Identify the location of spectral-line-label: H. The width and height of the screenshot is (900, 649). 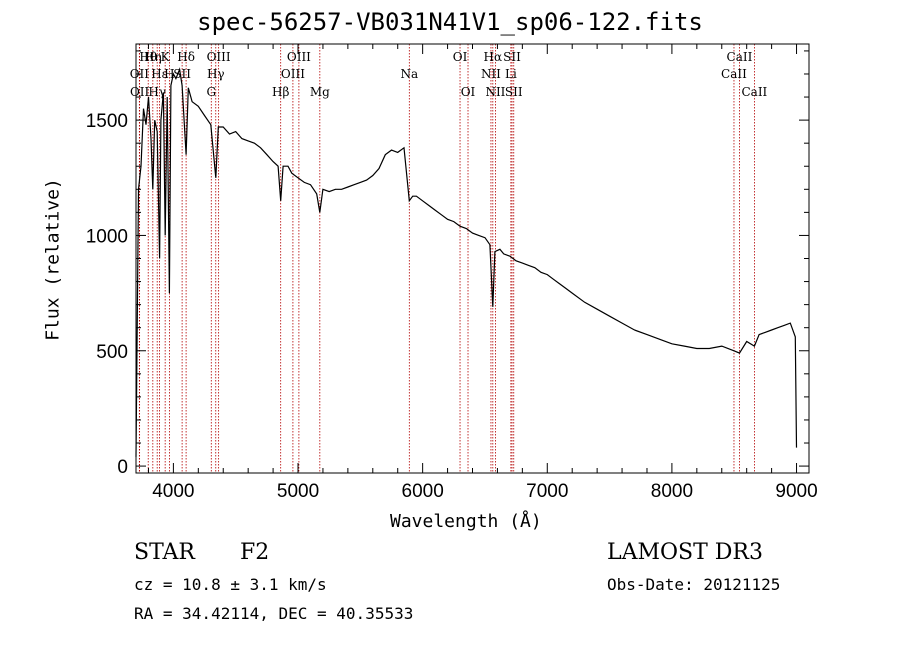
(169, 74).